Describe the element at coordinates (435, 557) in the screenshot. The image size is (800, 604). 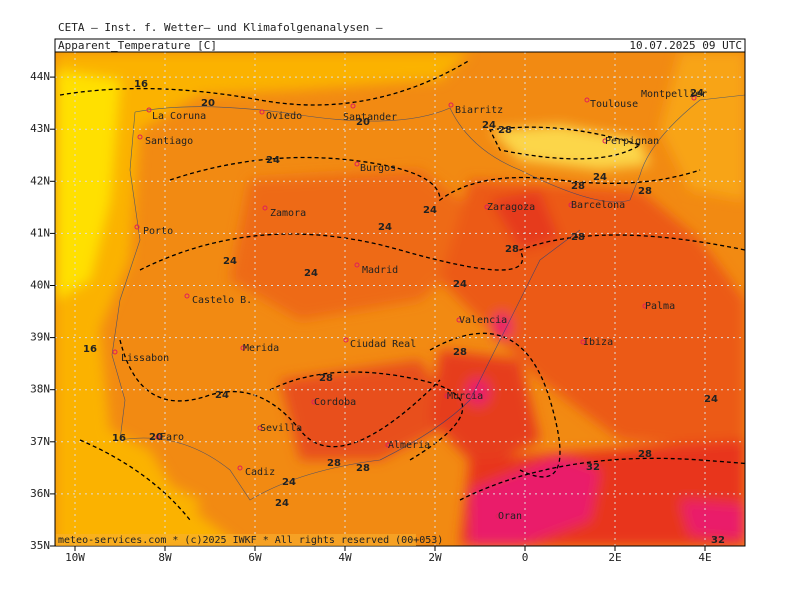
I see `lon-tick-label: 2W` at that location.